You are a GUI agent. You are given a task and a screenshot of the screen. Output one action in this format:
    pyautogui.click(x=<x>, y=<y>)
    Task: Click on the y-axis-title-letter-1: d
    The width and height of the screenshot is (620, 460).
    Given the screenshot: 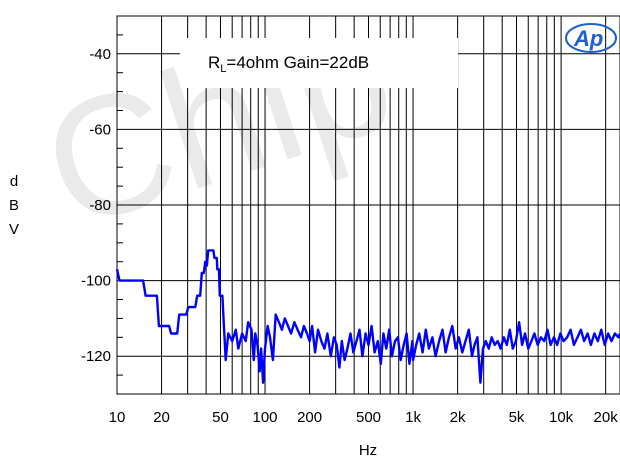 What is the action you would take?
    pyautogui.click(x=14, y=181)
    